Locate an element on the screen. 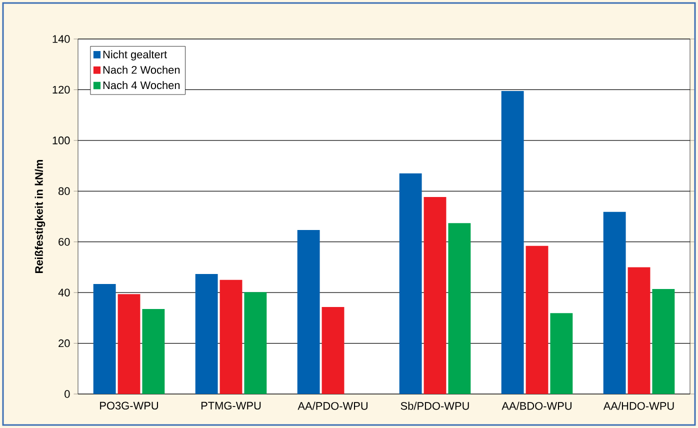 The width and height of the screenshot is (698, 428). x-tick-label: PO3G-WPU is located at coordinates (129, 406).